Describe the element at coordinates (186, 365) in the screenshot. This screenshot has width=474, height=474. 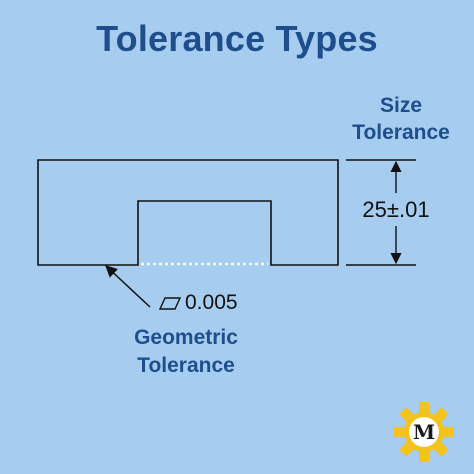
I see `geometric-tolerance-line2: Tolerance` at that location.